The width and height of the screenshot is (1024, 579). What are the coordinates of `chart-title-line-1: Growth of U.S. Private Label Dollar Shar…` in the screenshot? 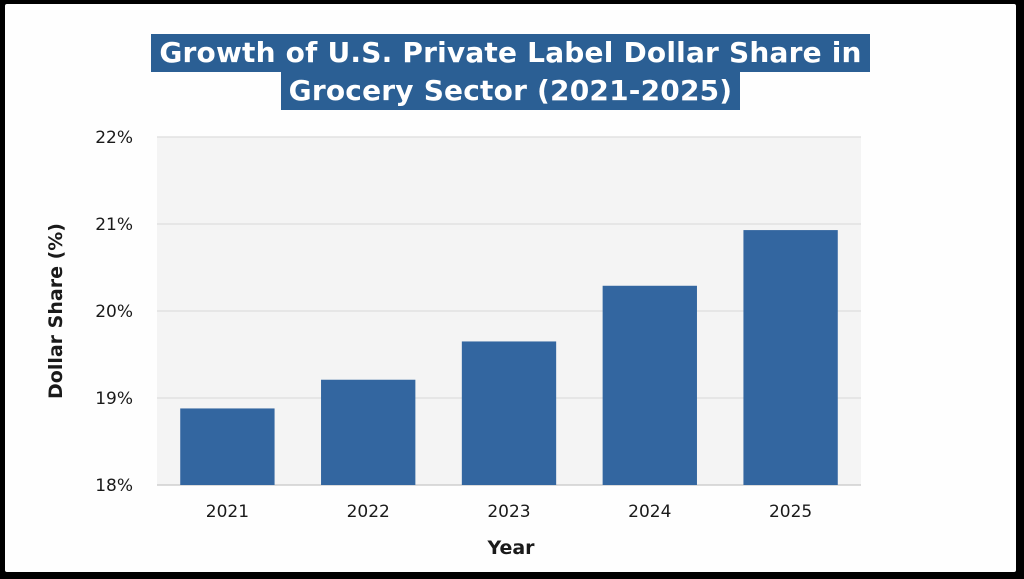 It's located at (510, 53).